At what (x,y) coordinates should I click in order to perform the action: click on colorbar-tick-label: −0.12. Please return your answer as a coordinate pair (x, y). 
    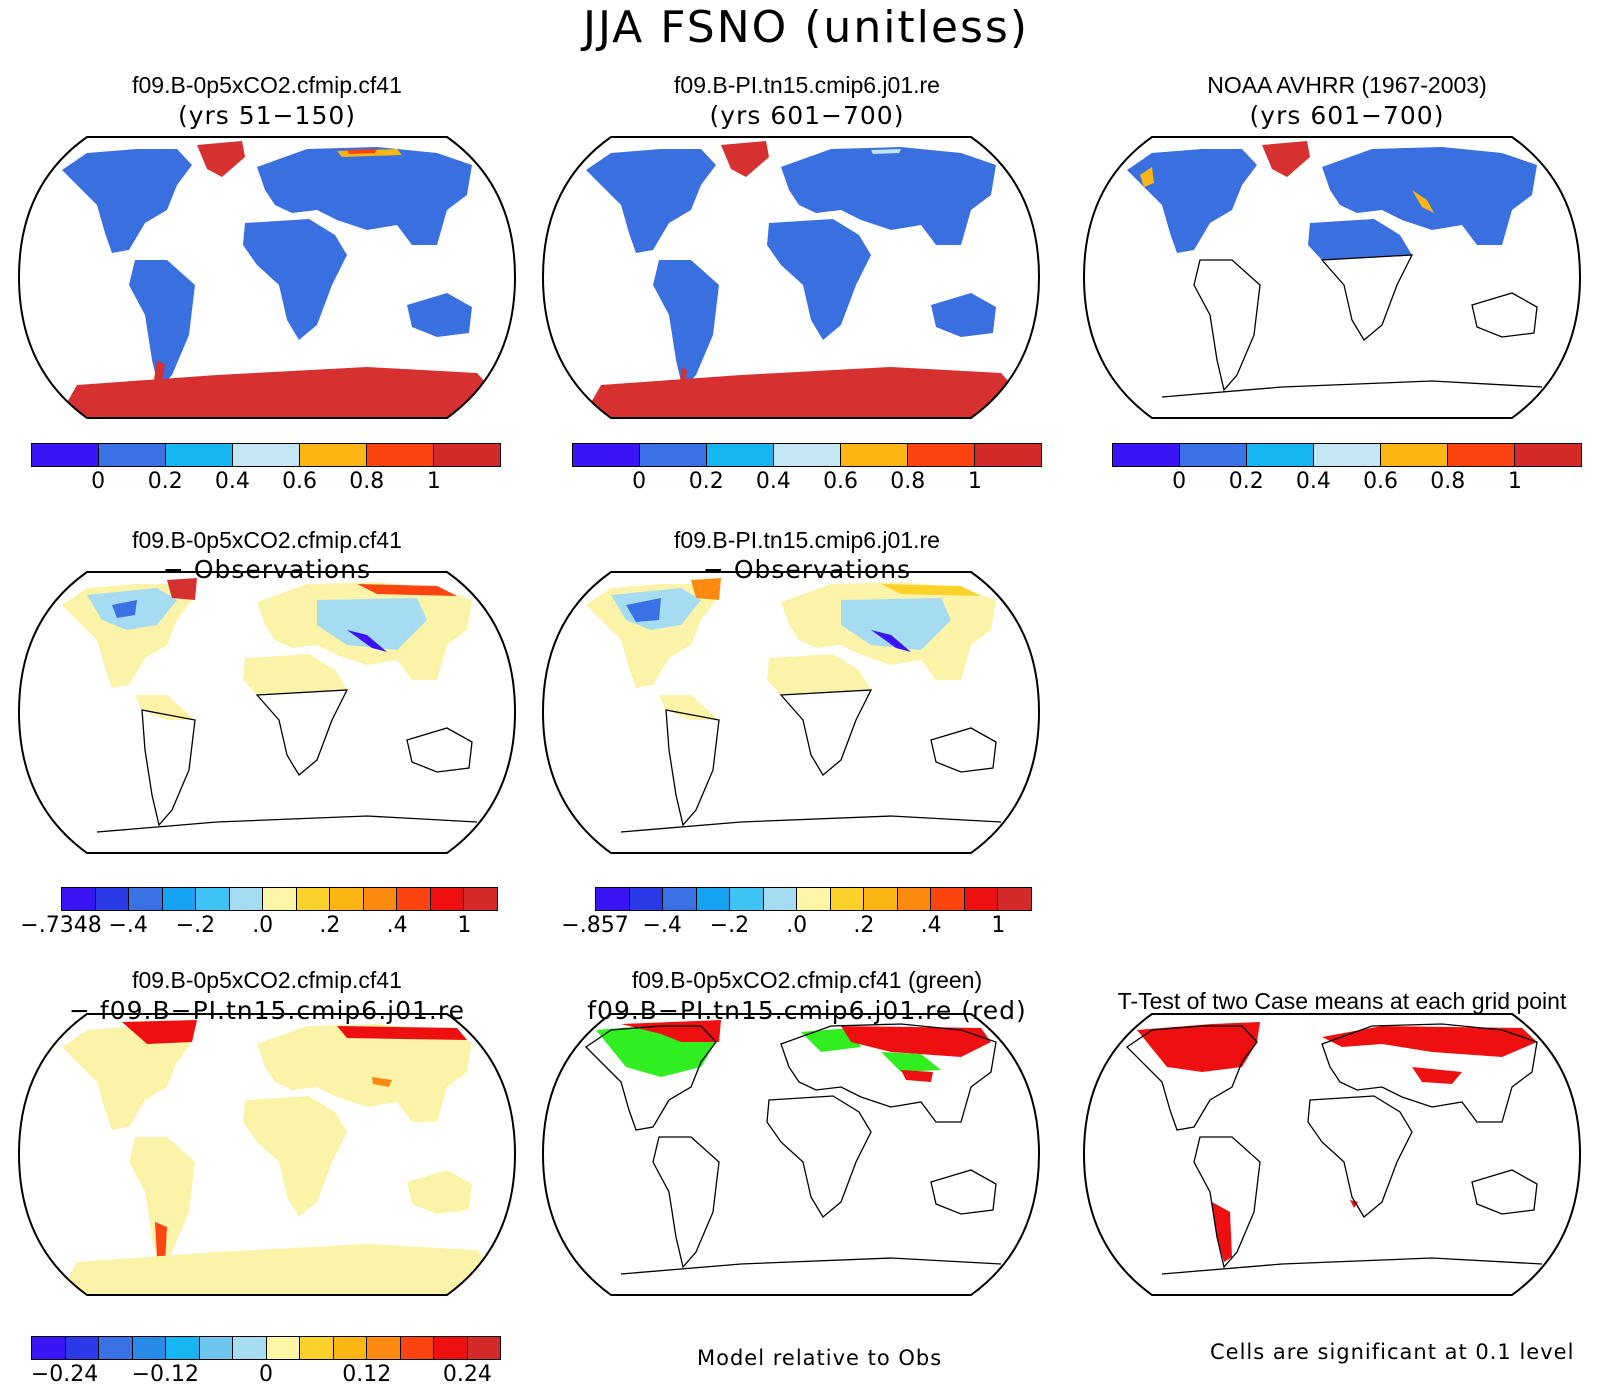
    Looking at the image, I should click on (165, 1374).